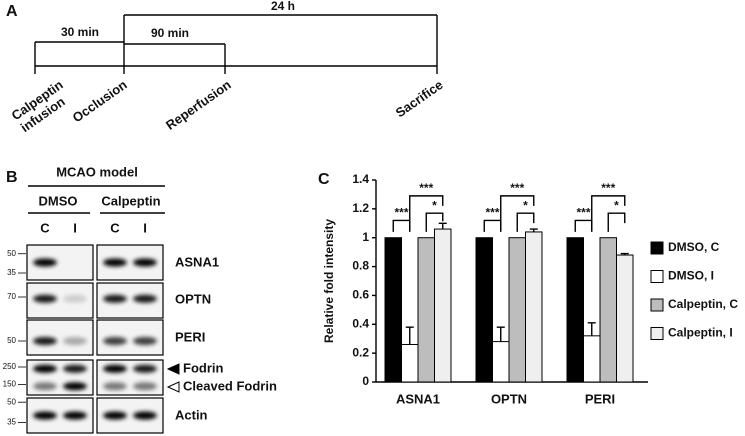  I want to click on y-tick-label: 0.8, so click(360, 266).